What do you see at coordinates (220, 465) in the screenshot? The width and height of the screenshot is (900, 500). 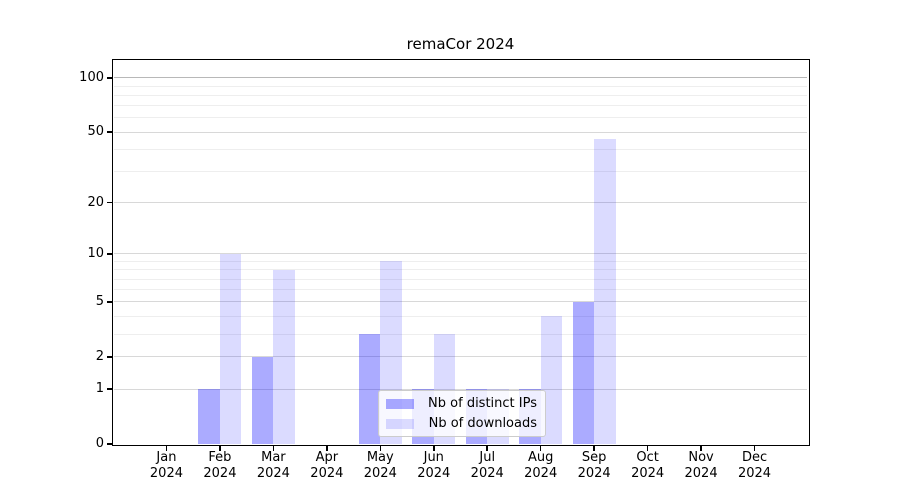 I see `x-tick-label: Feb 2024` at bounding box center [220, 465].